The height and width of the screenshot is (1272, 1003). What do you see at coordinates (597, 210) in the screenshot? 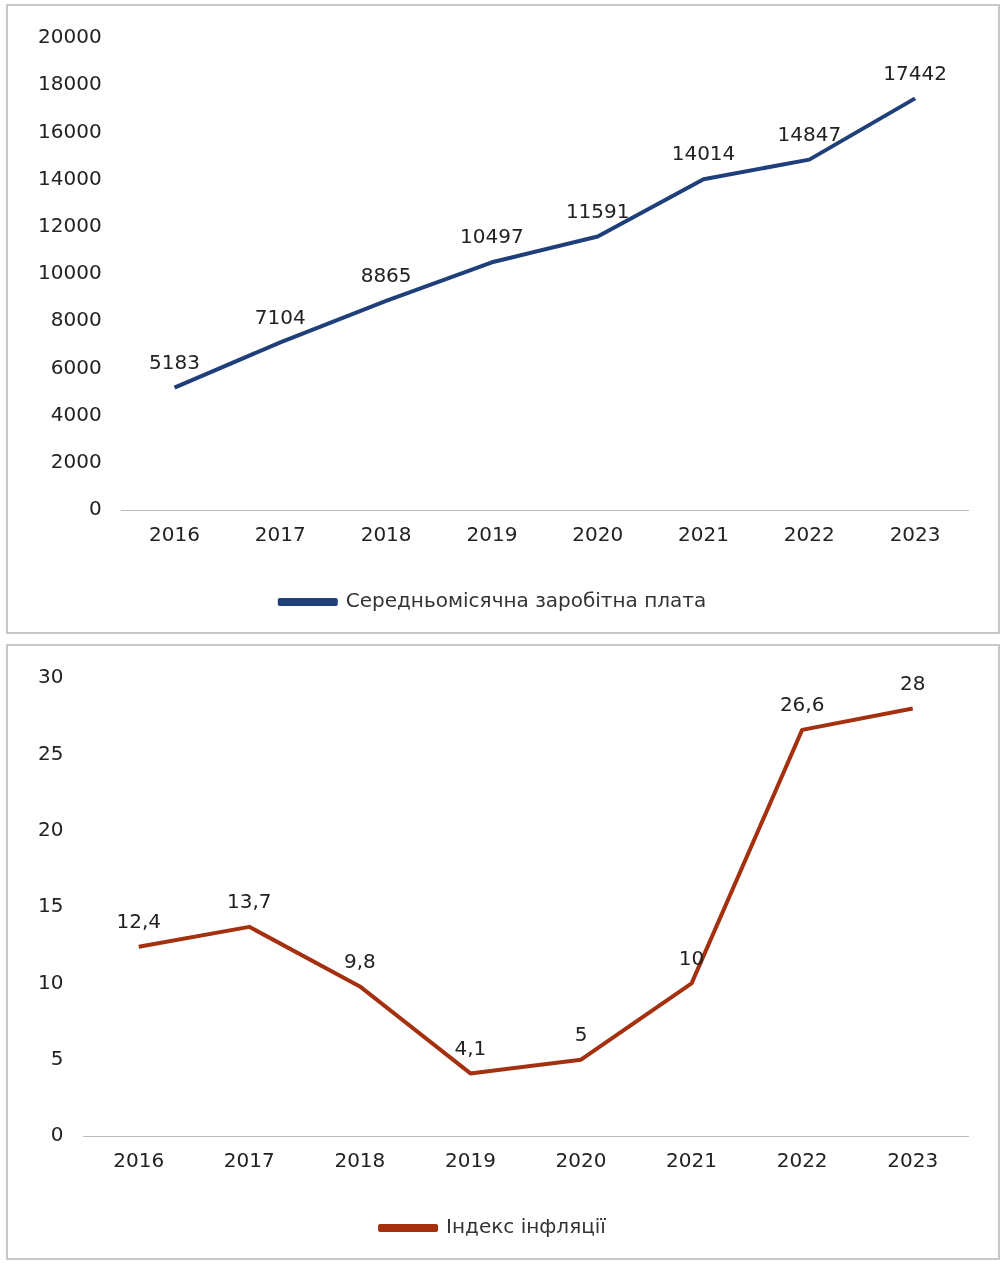
I see `data-label: 11591` at bounding box center [597, 210].